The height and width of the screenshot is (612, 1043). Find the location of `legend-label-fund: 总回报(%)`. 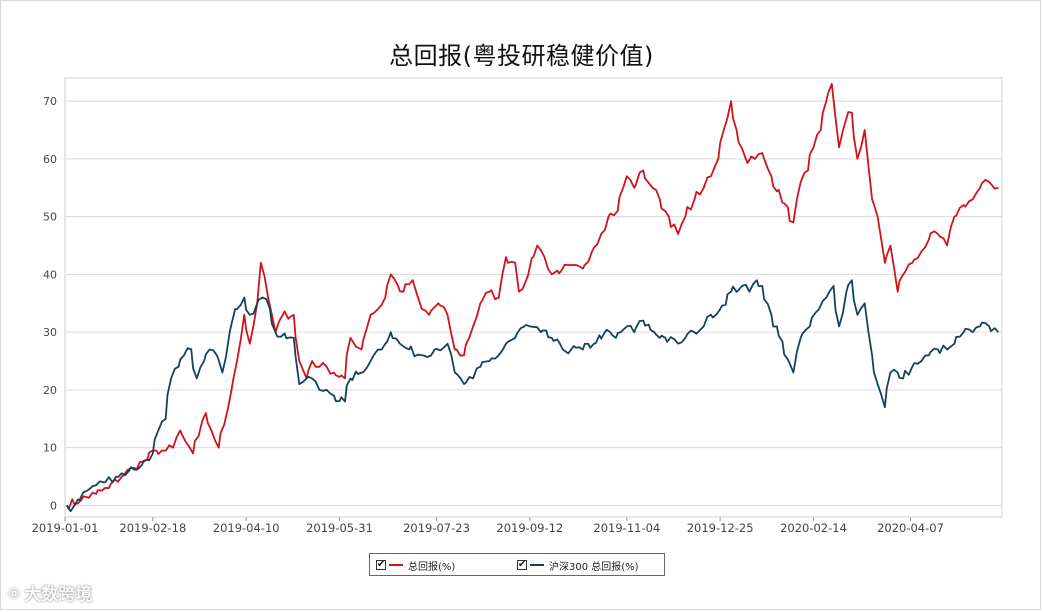

legend-label-fund: 总回报(%) is located at coordinates (432, 567).